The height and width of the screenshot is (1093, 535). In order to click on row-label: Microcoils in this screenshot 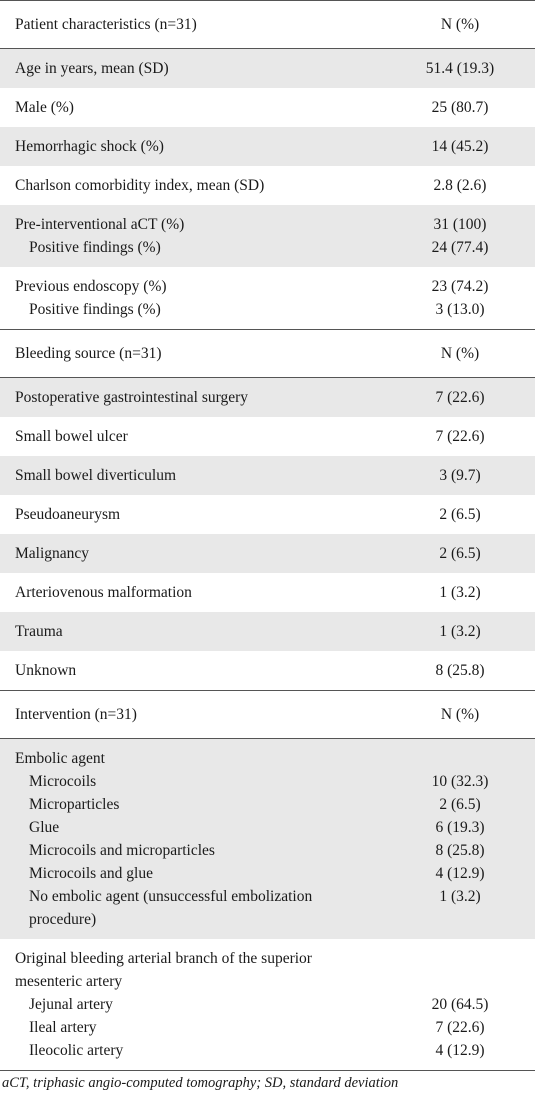, I will do `click(63, 781)`.